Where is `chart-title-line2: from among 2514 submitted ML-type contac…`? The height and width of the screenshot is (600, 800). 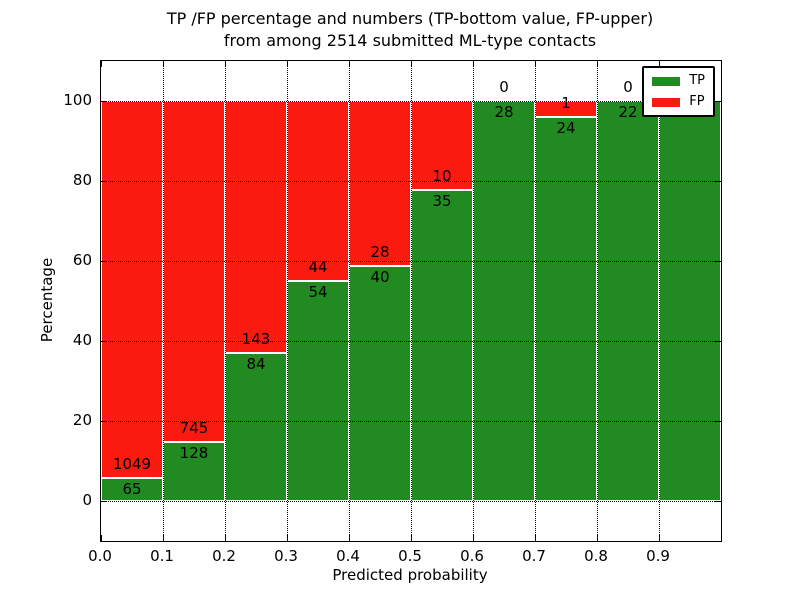 chart-title-line2: from among 2514 submitted ML-type contac… is located at coordinates (410, 40).